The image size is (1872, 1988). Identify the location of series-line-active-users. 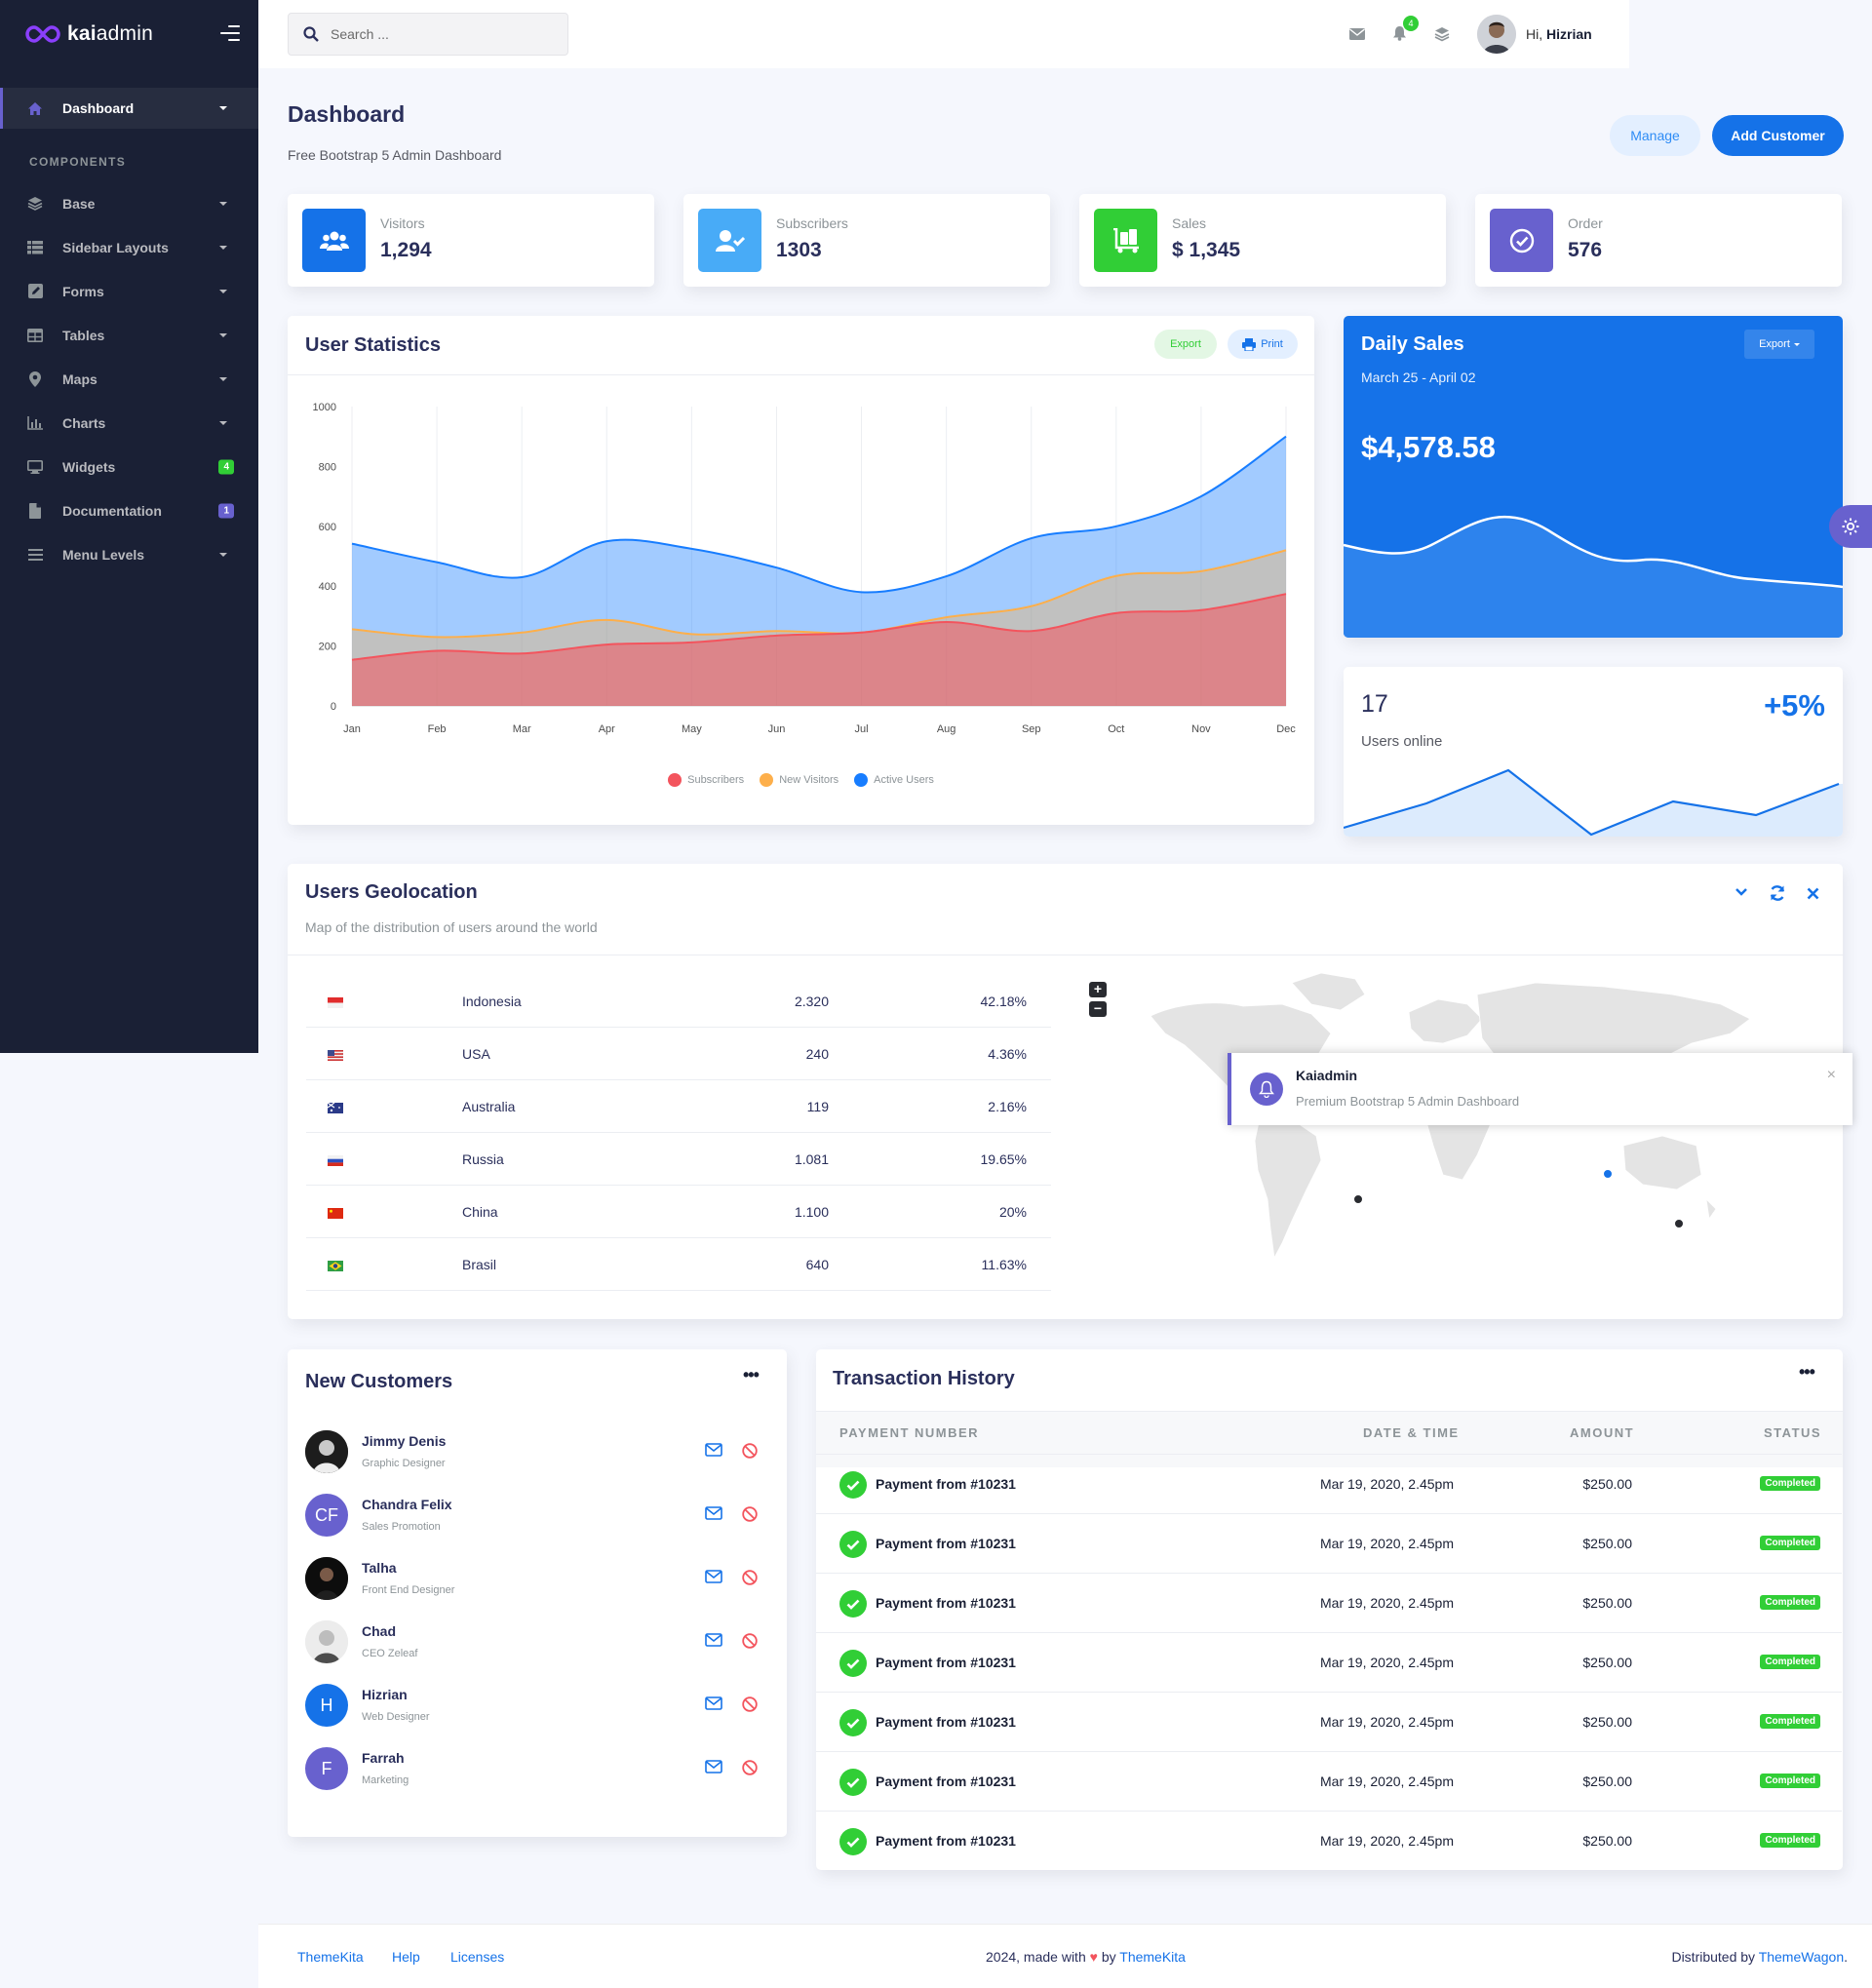
(819, 514).